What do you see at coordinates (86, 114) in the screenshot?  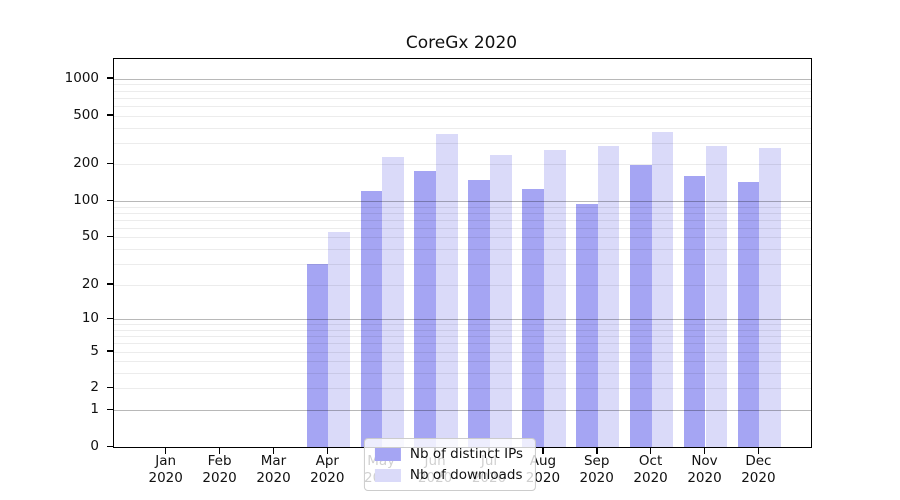 I see `y-tick-label-500: 500` at bounding box center [86, 114].